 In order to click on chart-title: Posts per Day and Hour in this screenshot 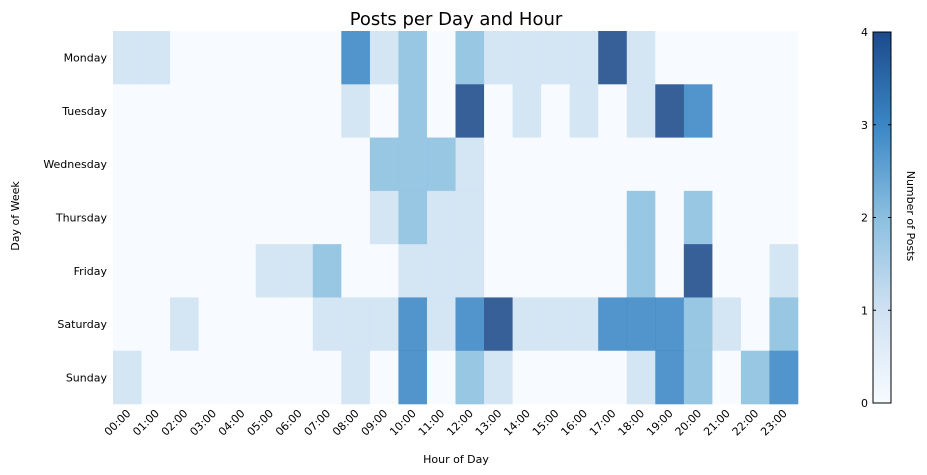, I will do `click(456, 19)`.